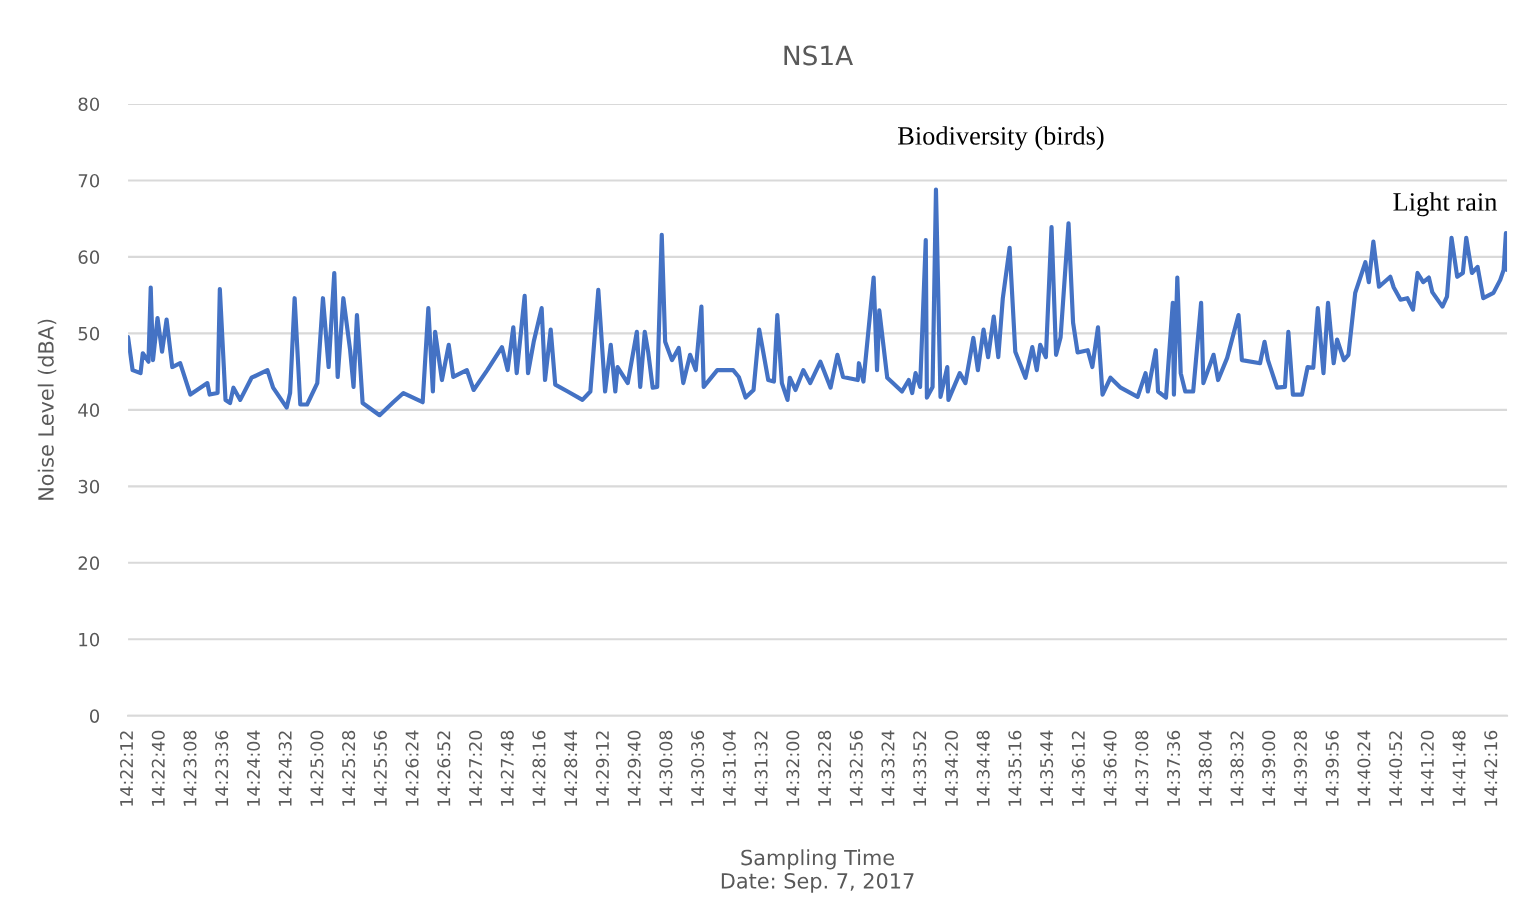  Describe the element at coordinates (89, 639) in the screenshot. I see `y-tick-label: 10` at that location.